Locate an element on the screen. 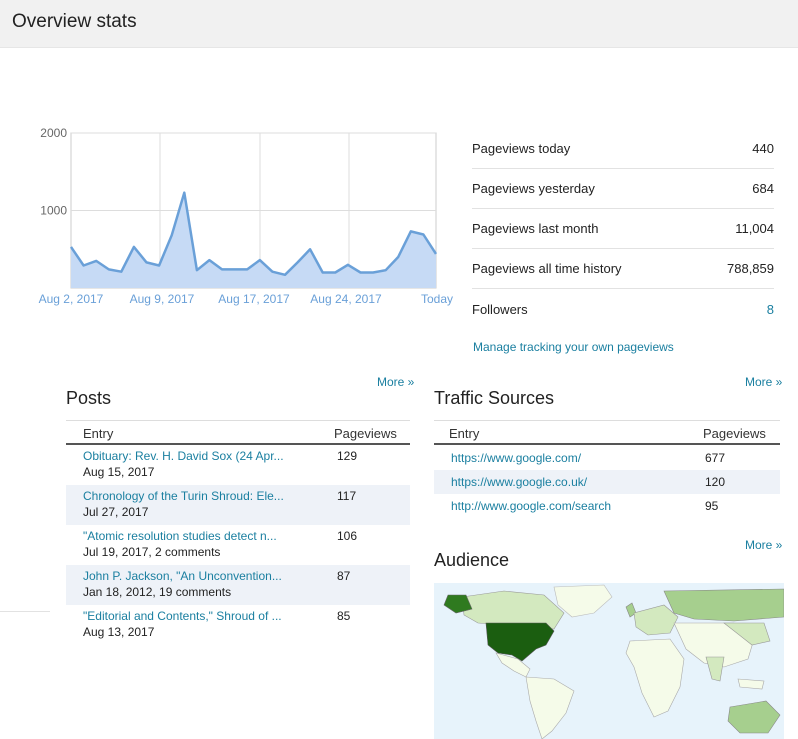  russia-shape is located at coordinates (723, 605).